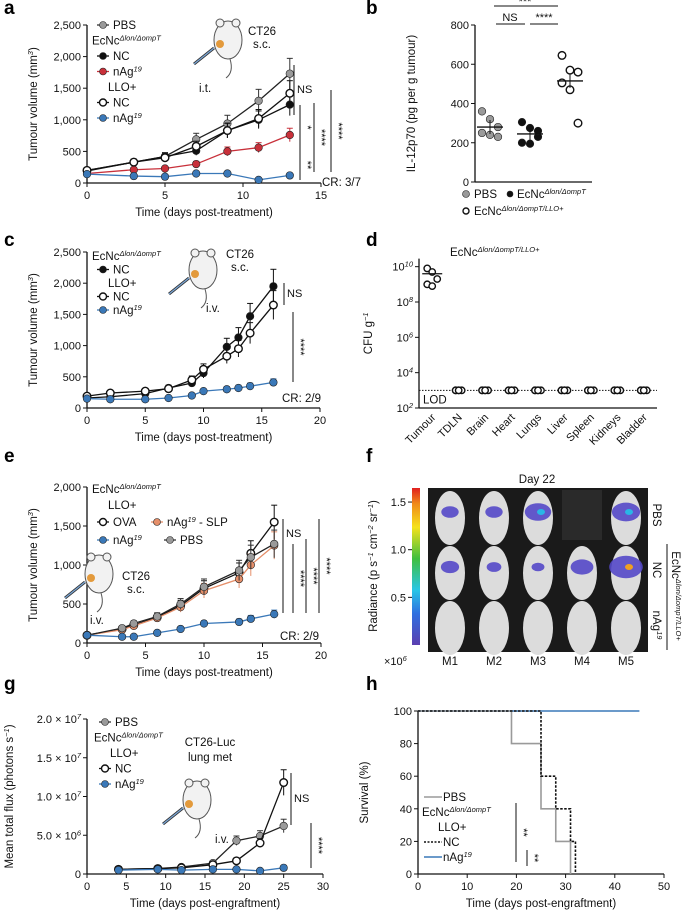 The image size is (685, 919). I want to click on text-part: CR: 2/9, so click(299, 637).